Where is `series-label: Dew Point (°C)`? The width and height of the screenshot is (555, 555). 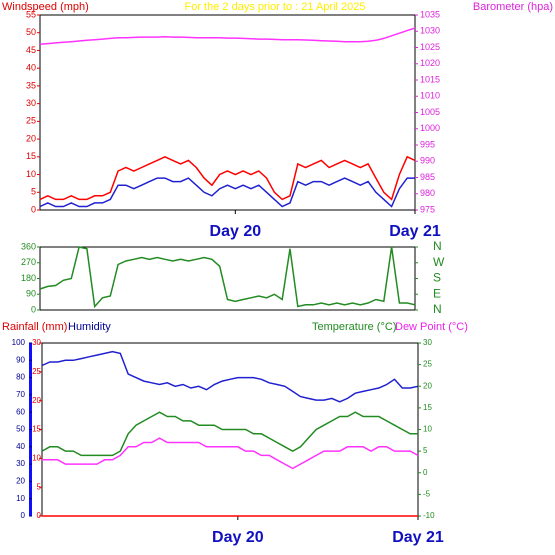
series-label: Dew Point (°C) is located at coordinates (431, 327).